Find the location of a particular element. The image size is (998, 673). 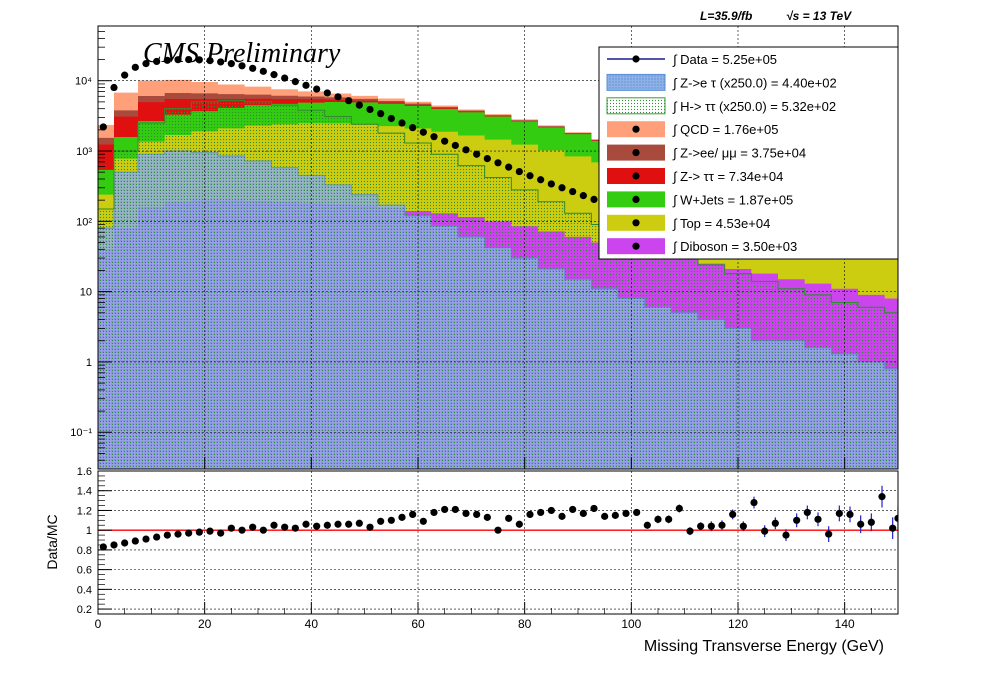

legend-label: ∫ Top = 4.53e+04 is located at coordinates (721, 223).